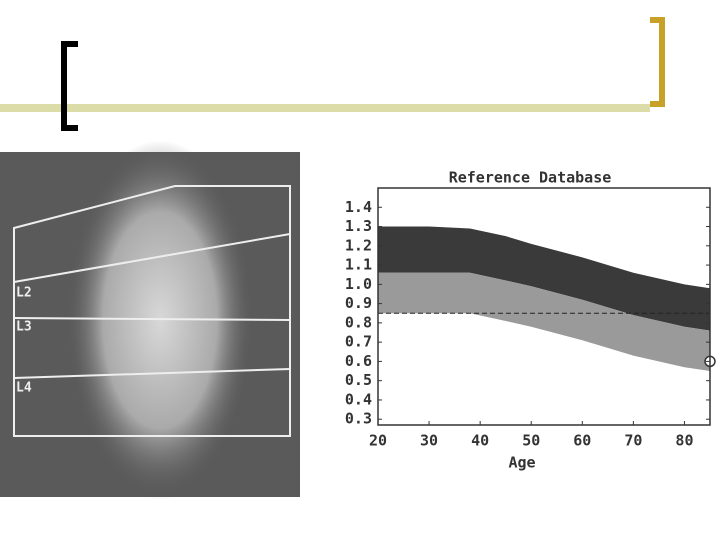  I want to click on right-bracket, so click(657, 62).